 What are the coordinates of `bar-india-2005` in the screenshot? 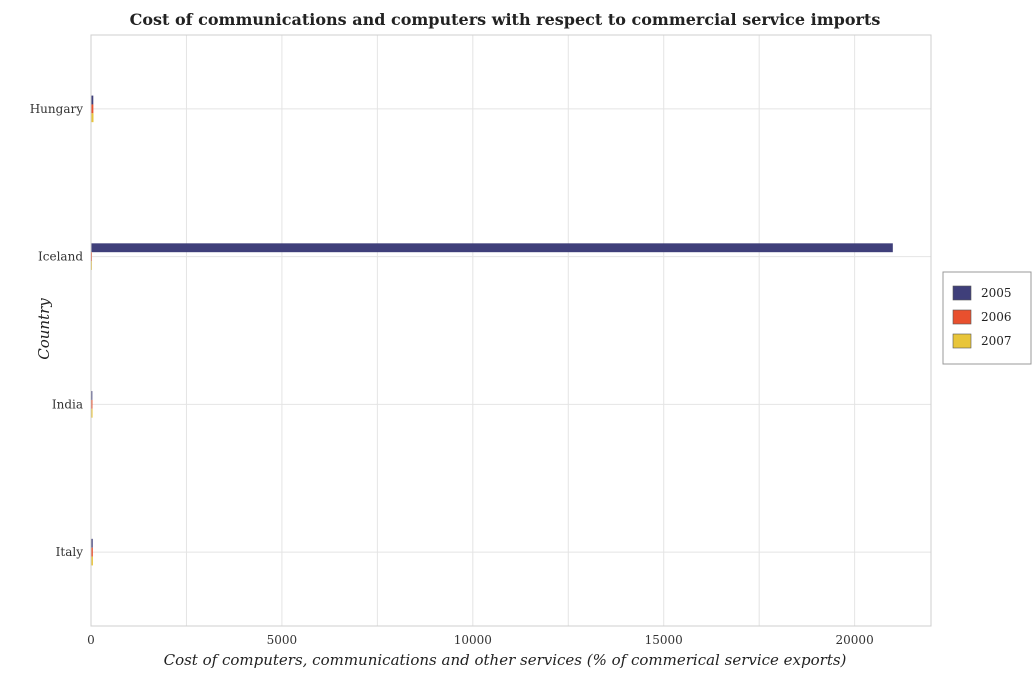 It's located at (92, 395).